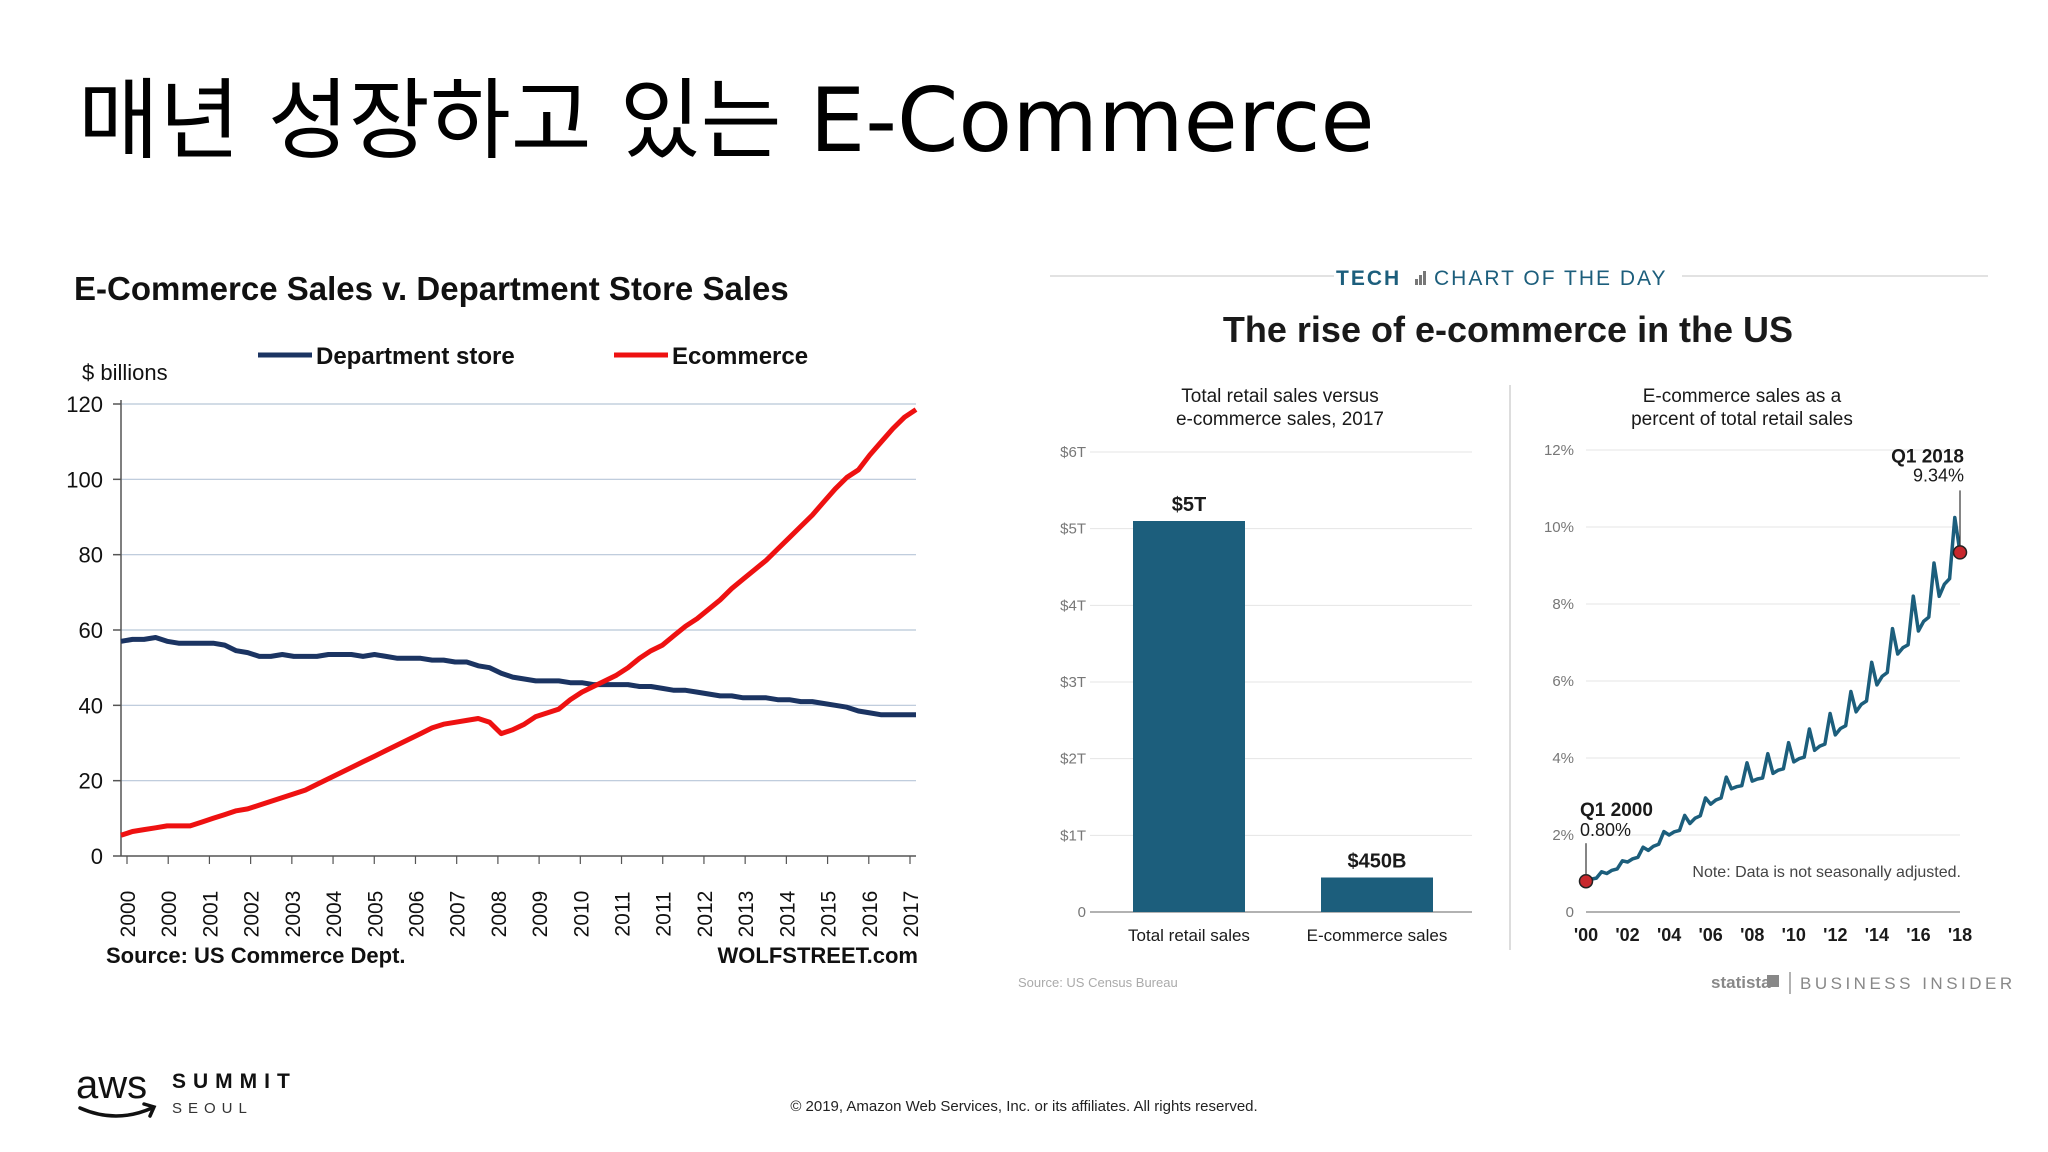 Image resolution: width=2048 pixels, height=1152 pixels. What do you see at coordinates (1773, 699) in the screenshot?
I see `series-ecommerce-percent-line` at bounding box center [1773, 699].